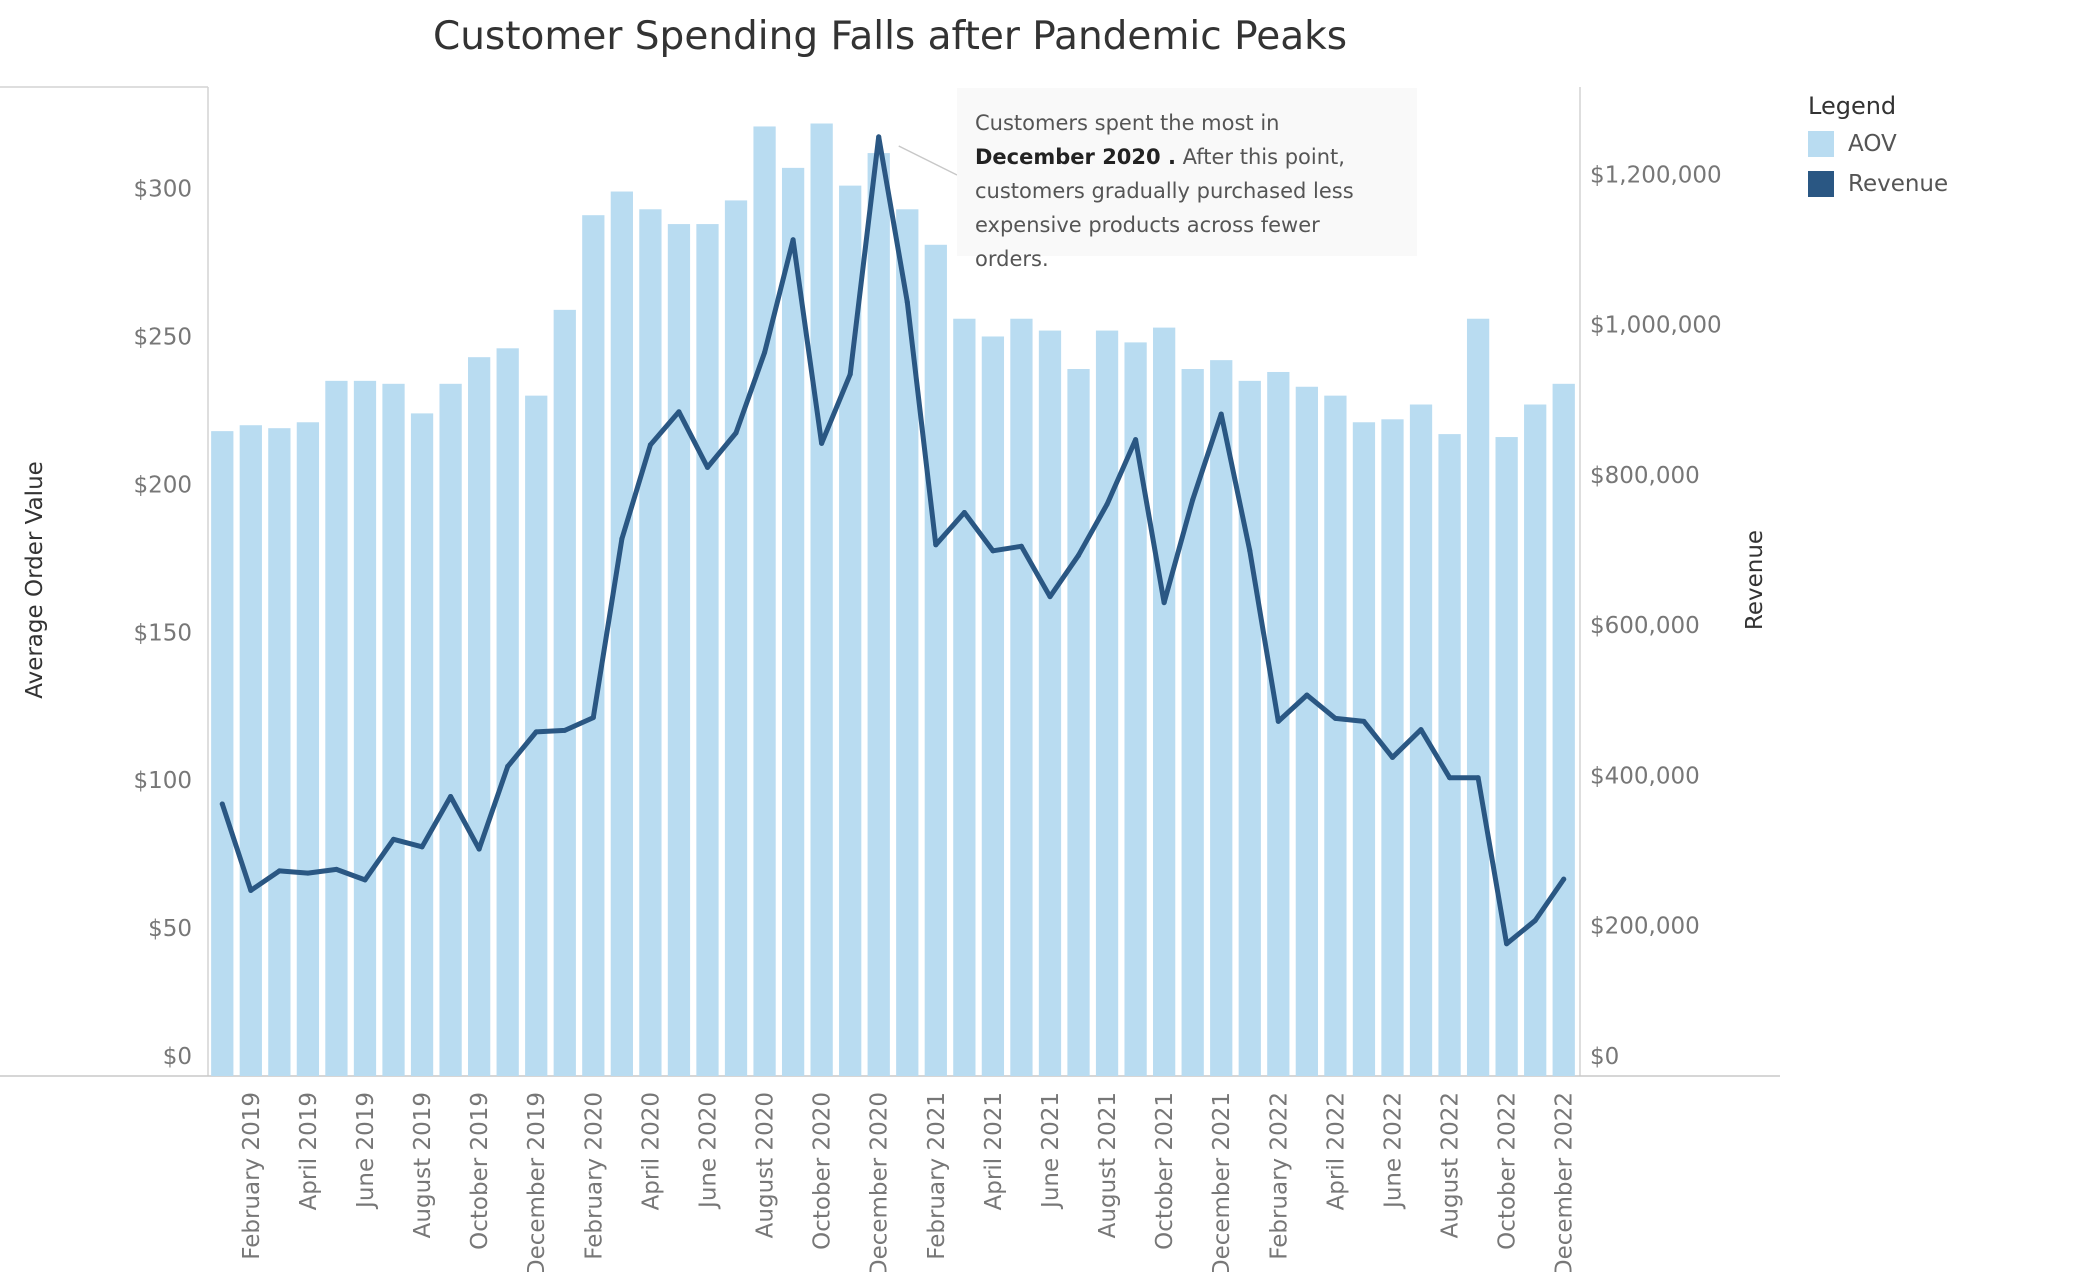 The image size is (2076, 1272). I want to click on x-tick-label: December 2019, so click(537, 1182).